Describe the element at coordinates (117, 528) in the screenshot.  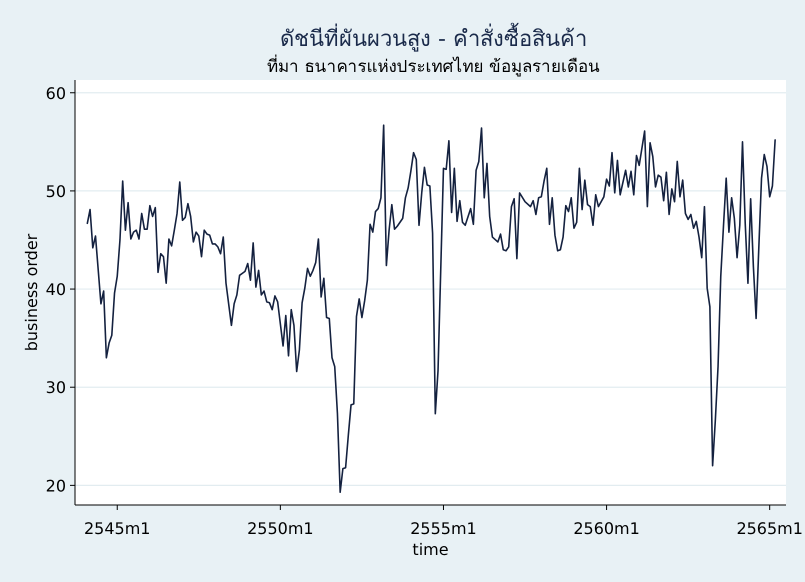
I see `x-tick-label: 2545m1` at that location.